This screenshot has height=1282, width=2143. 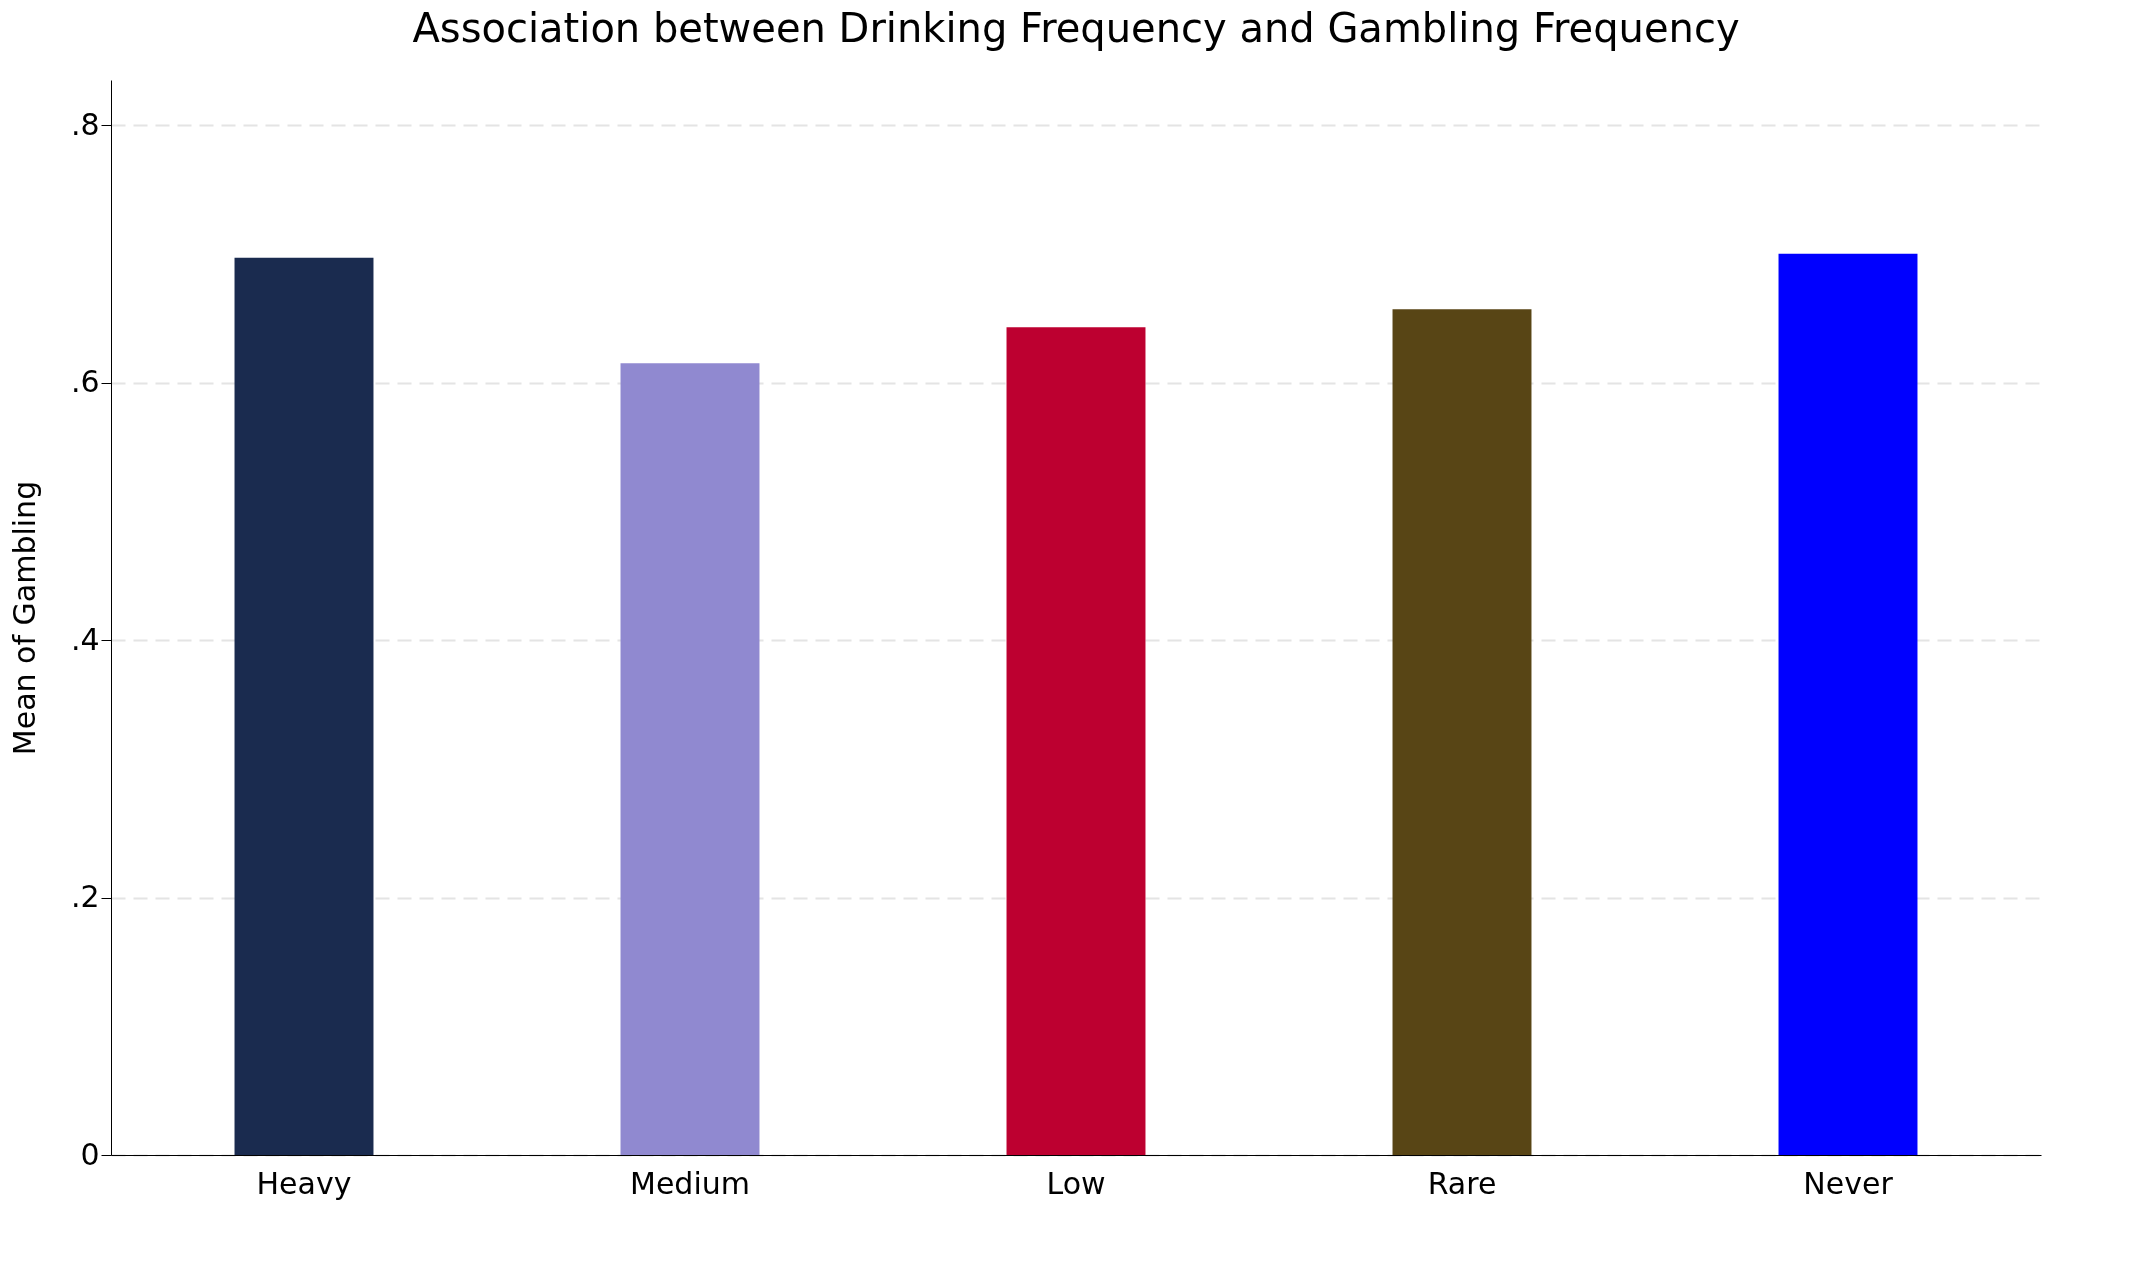 What do you see at coordinates (24, 618) in the screenshot?
I see `y-axis-title: Mean of Gambling` at bounding box center [24, 618].